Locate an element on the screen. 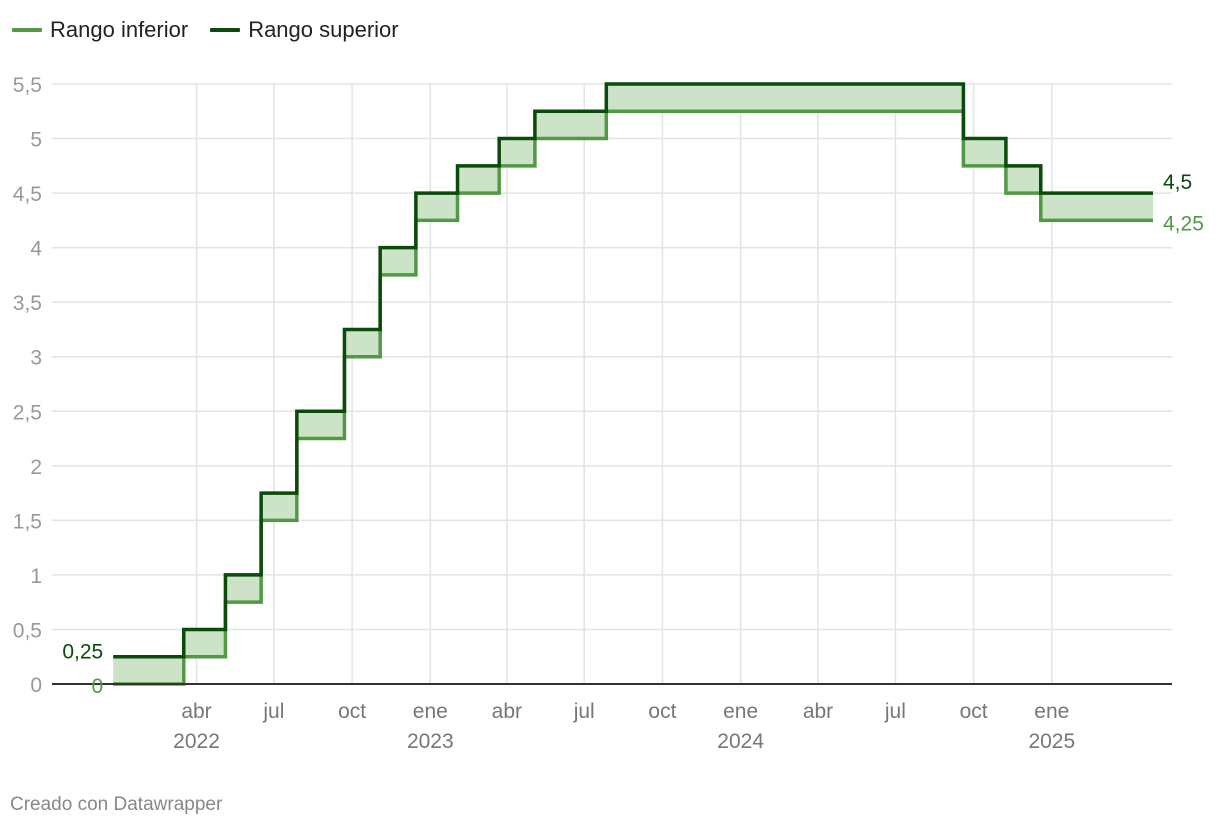 The height and width of the screenshot is (830, 1220). y-tick-label: 0,5 is located at coordinates (27, 630).